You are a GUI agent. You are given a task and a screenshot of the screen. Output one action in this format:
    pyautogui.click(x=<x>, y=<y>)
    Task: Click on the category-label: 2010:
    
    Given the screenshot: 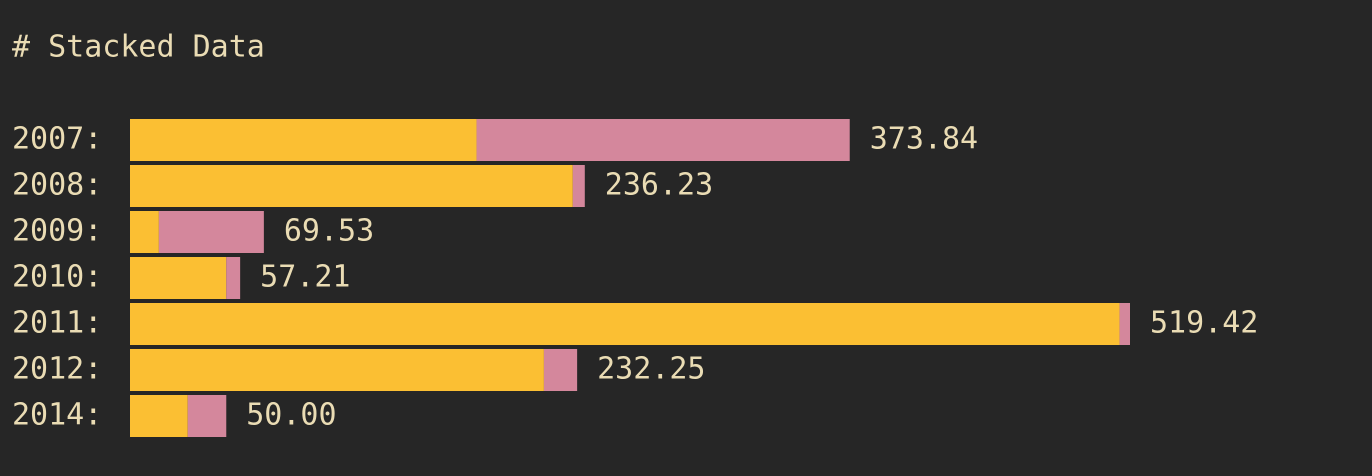 What is the action you would take?
    pyautogui.click(x=57, y=277)
    